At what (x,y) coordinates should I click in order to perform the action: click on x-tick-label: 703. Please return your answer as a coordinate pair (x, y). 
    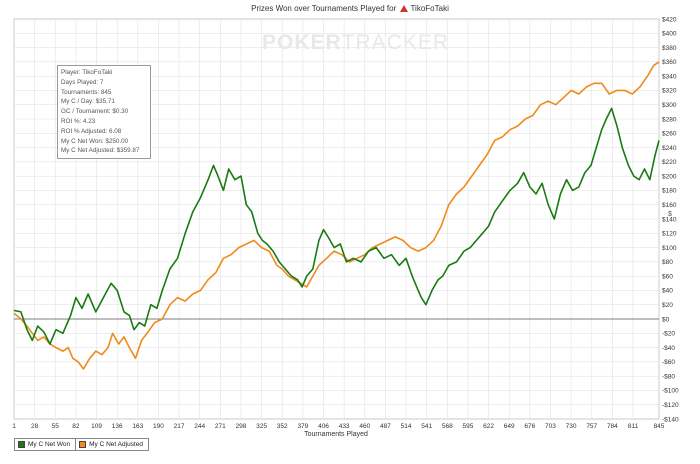
    Looking at the image, I should click on (550, 426).